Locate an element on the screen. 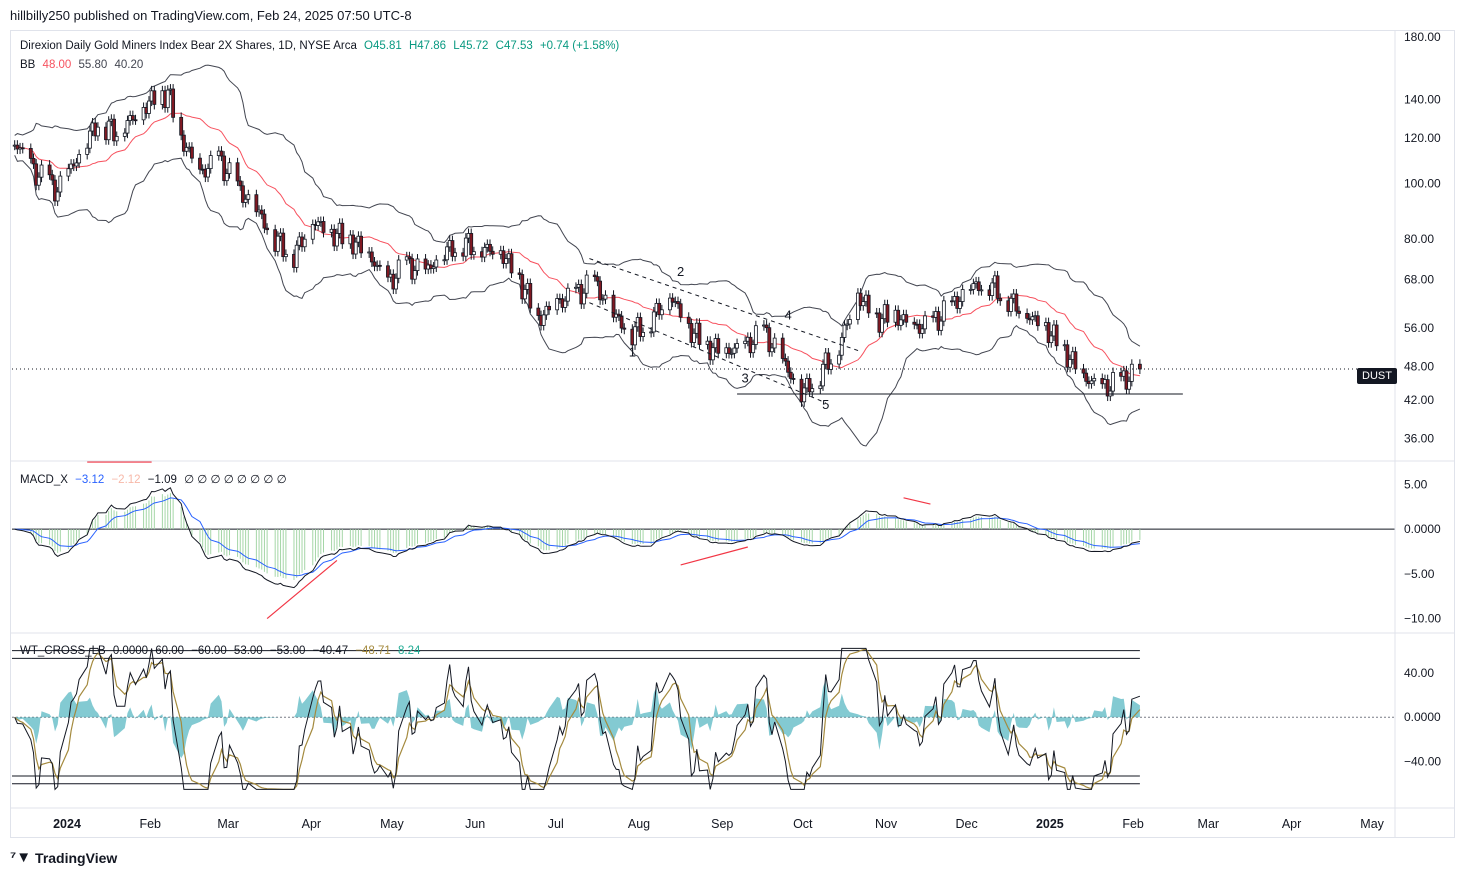 This screenshot has height=878, width=1465. macd-signal-line is located at coordinates (577, 537).